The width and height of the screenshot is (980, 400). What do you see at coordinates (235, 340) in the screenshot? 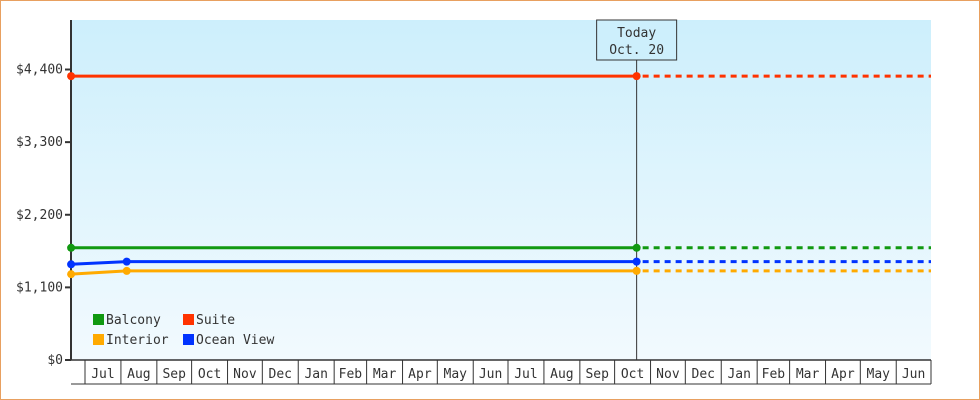
I see `legend-label: Ocean View` at bounding box center [235, 340].